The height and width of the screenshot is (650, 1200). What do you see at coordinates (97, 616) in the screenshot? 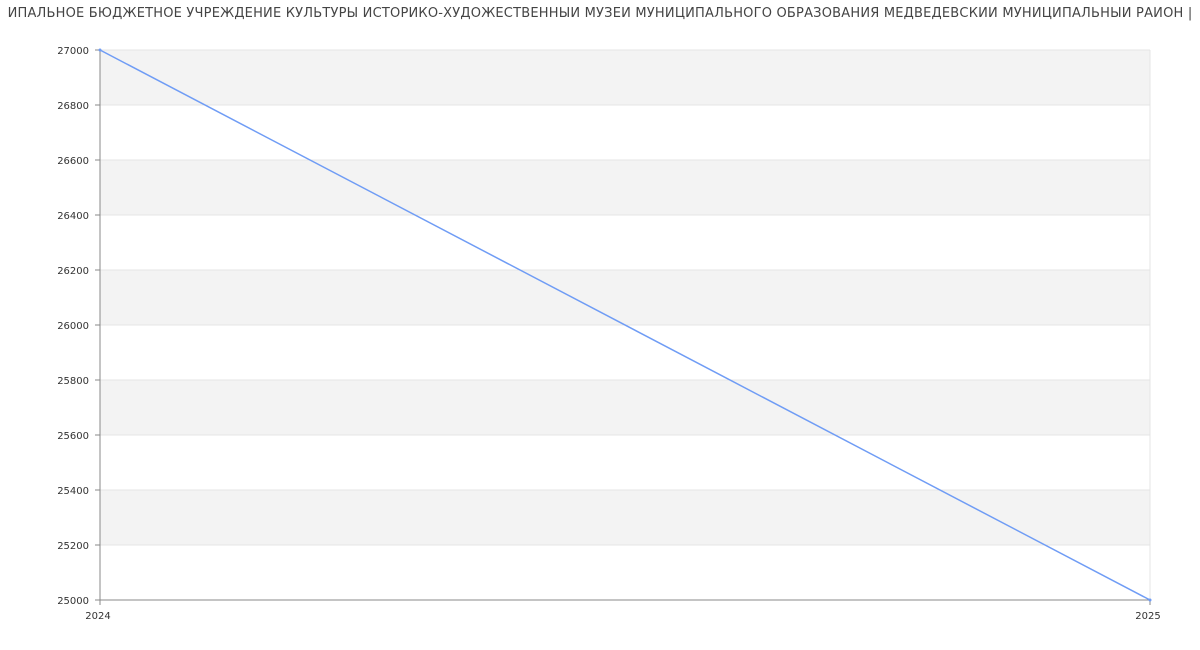
I see `x-tick-label: 2024` at bounding box center [97, 616].